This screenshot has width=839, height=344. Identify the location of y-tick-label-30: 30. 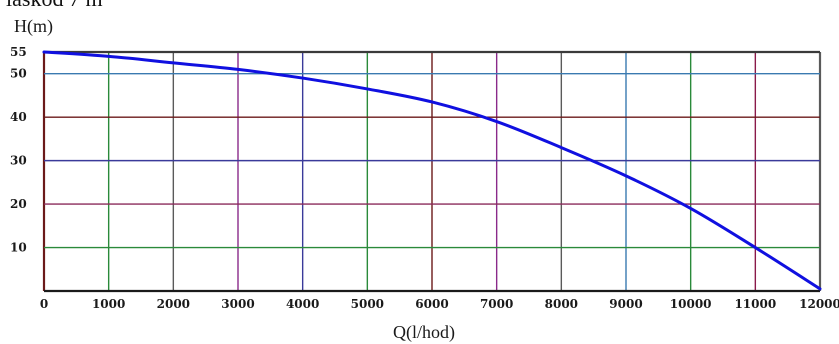
(18, 161).